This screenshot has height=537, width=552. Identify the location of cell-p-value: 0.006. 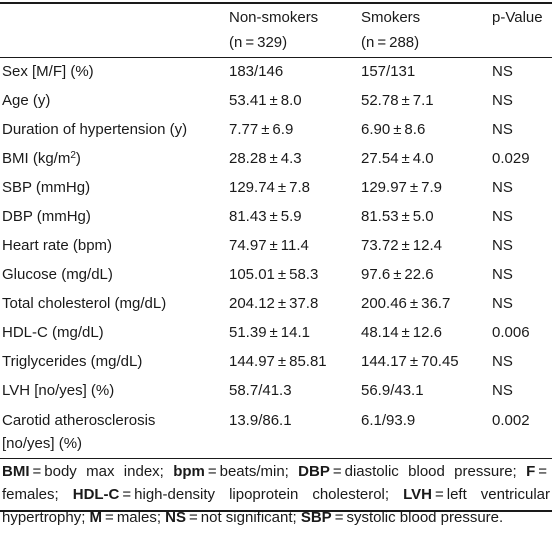
(511, 332).